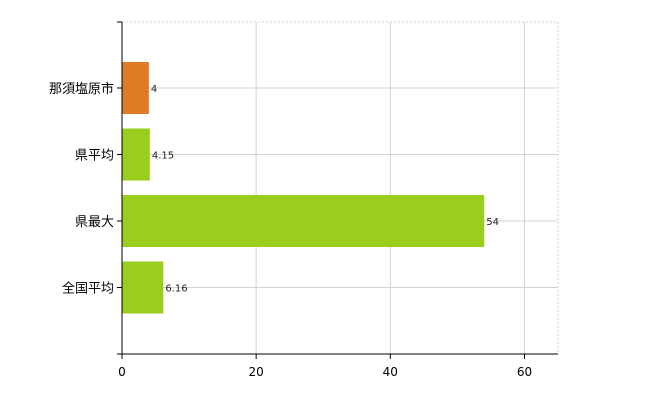 The width and height of the screenshot is (650, 405). Describe the element at coordinates (94, 156) in the screenshot. I see `category-label: 県平均` at that location.